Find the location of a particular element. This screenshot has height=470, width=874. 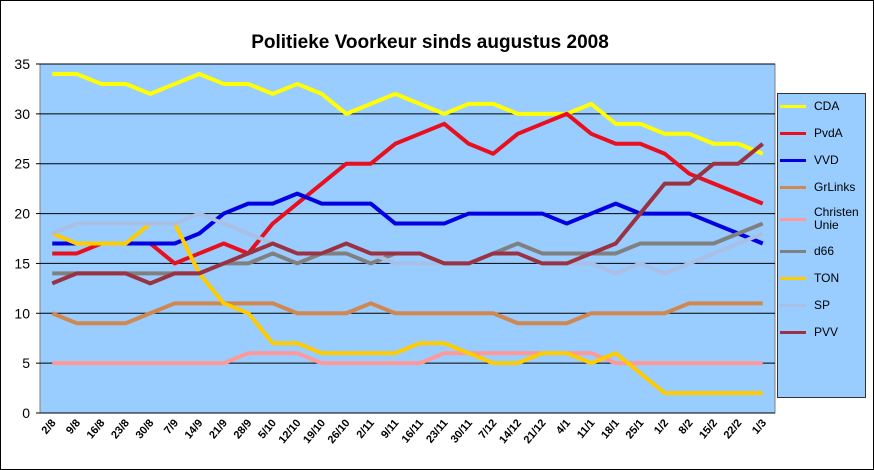

legend-label: d66 is located at coordinates (824, 250).